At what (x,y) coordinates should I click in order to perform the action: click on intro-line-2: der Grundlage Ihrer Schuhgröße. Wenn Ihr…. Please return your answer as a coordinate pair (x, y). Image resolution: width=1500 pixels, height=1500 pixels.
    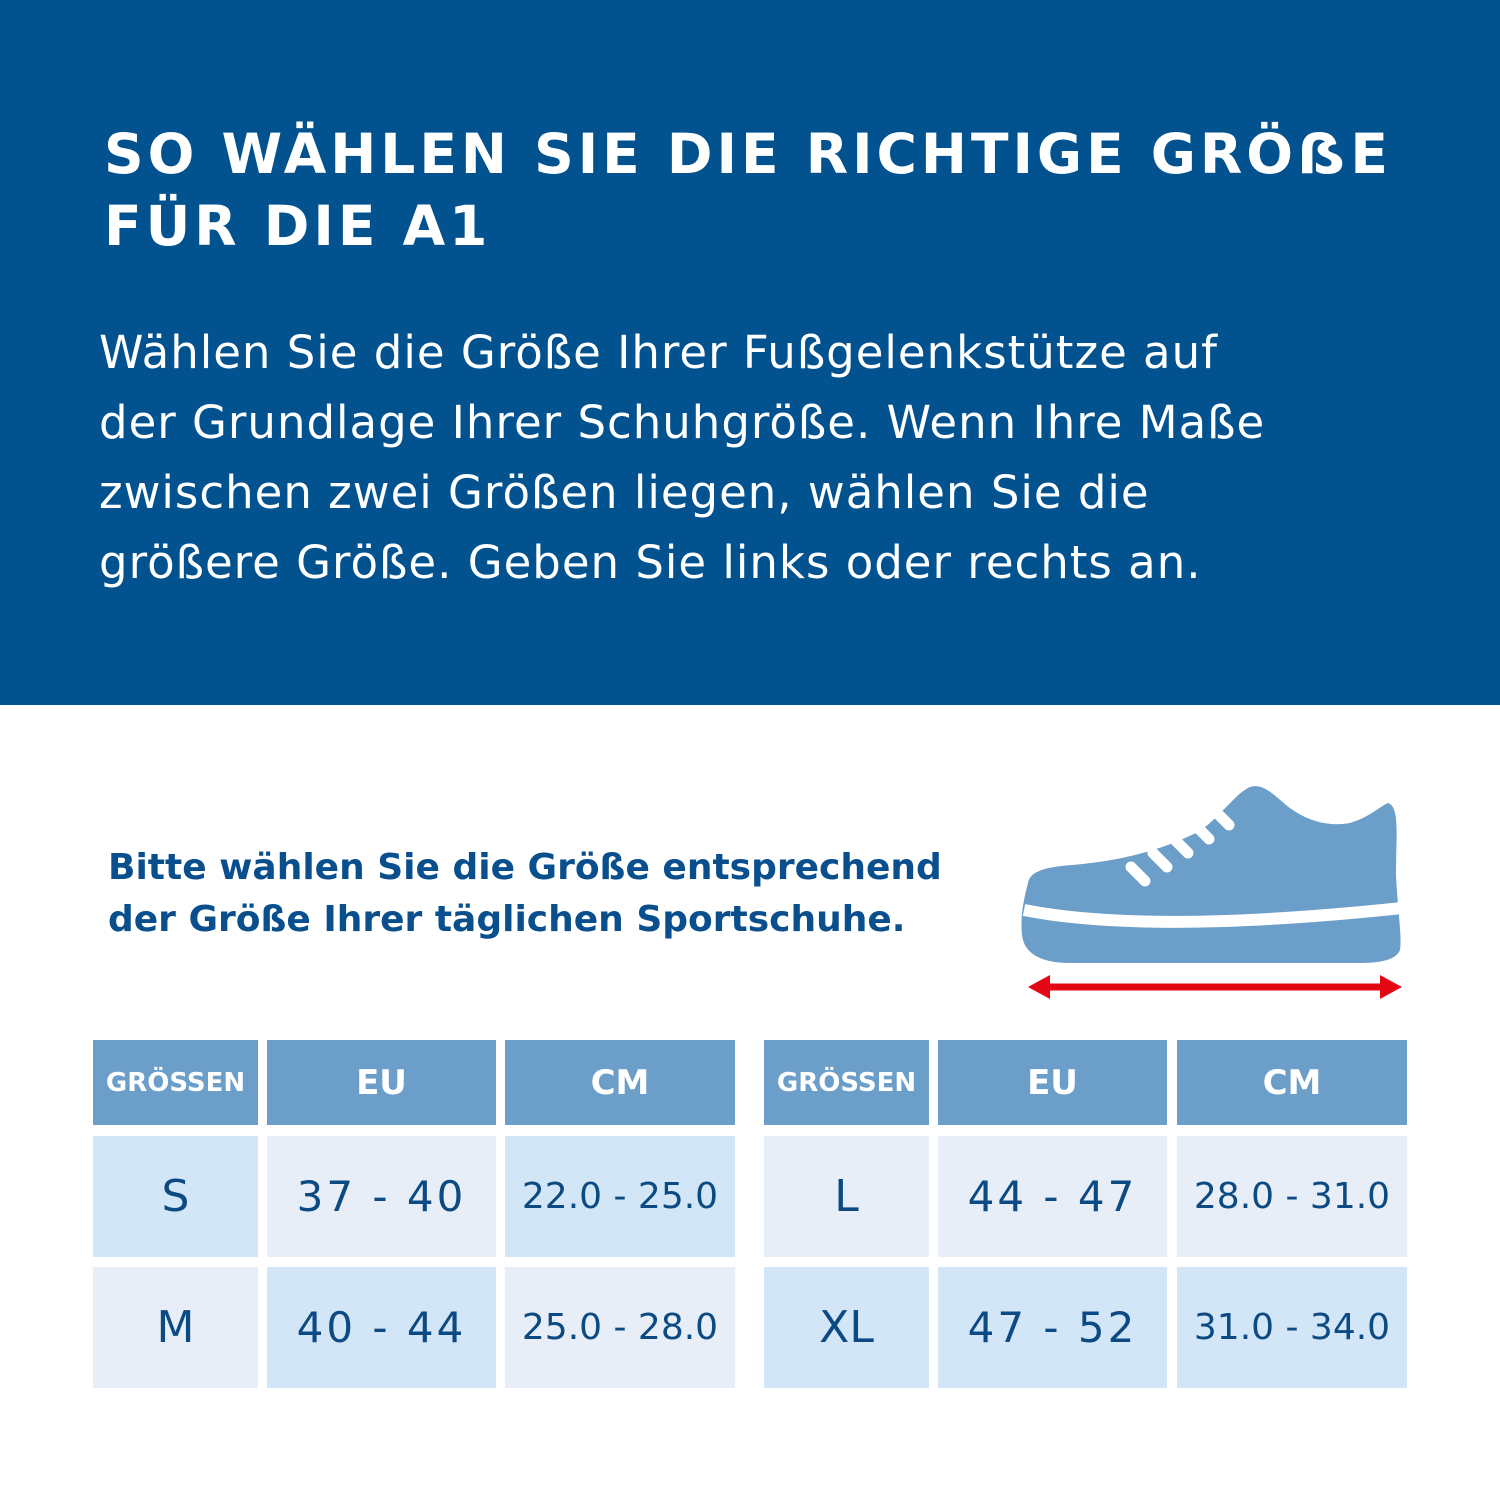
    Looking at the image, I should click on (682, 422).